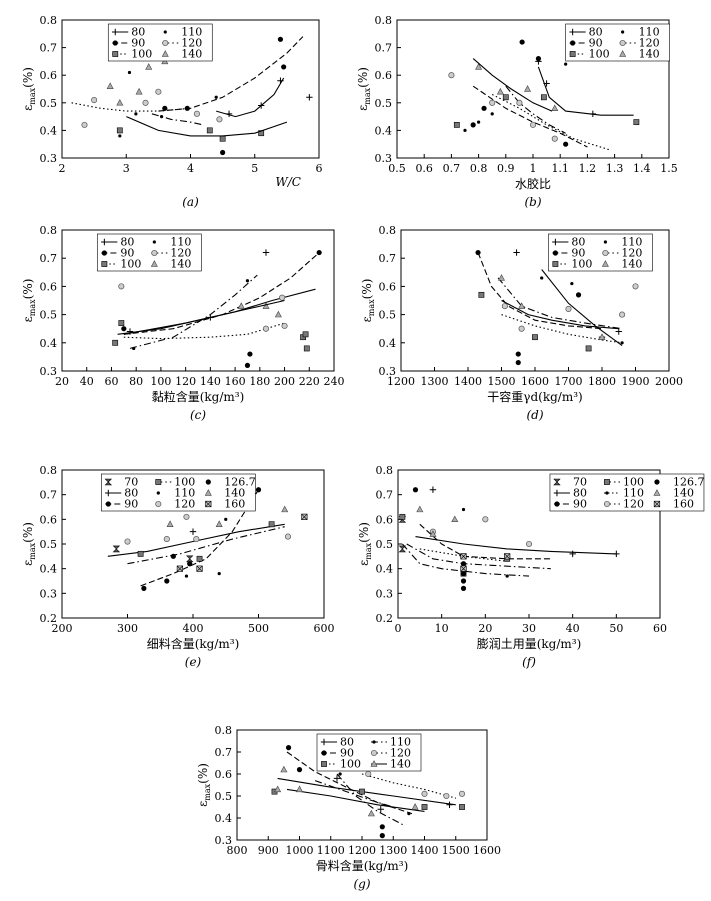  Describe the element at coordinates (529, 644) in the screenshot. I see `x-axis-label: 膨润土用量(kg/m³)` at that location.